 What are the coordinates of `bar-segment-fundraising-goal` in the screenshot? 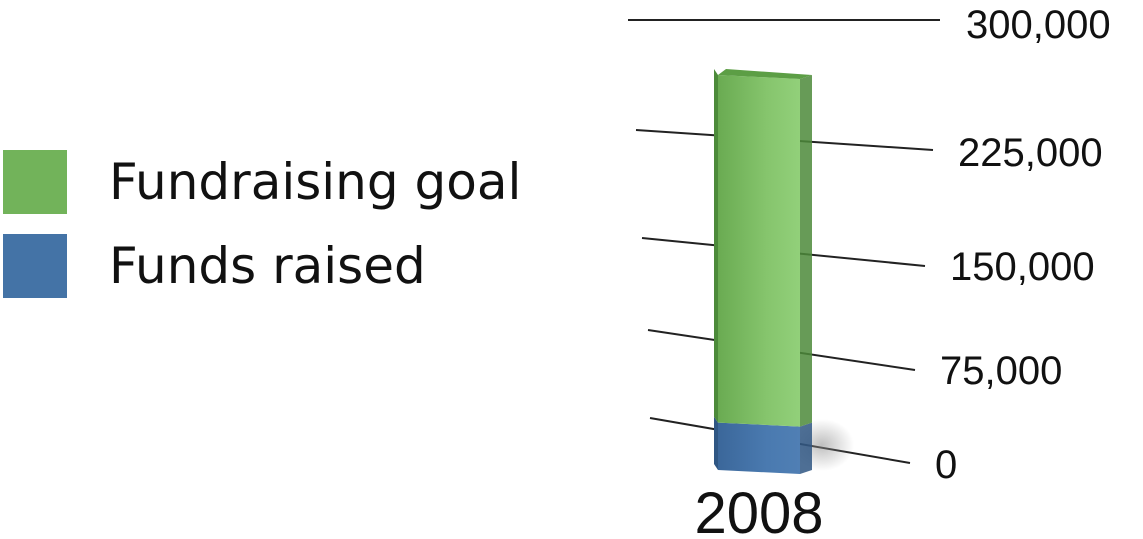 It's located at (763, 248).